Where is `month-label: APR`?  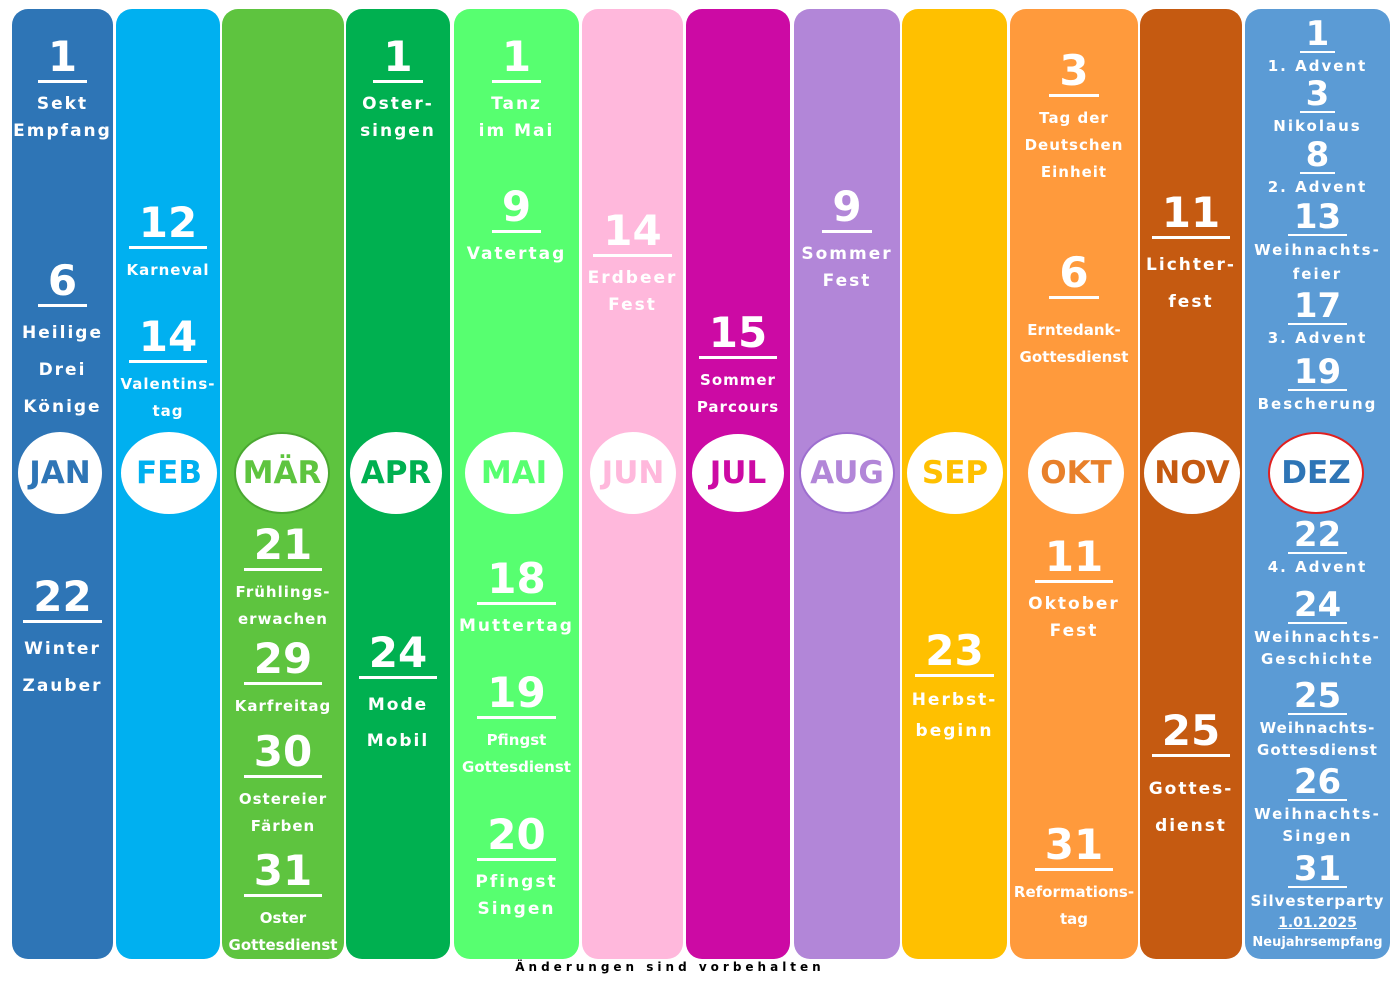
month-label: APR is located at coordinates (396, 473).